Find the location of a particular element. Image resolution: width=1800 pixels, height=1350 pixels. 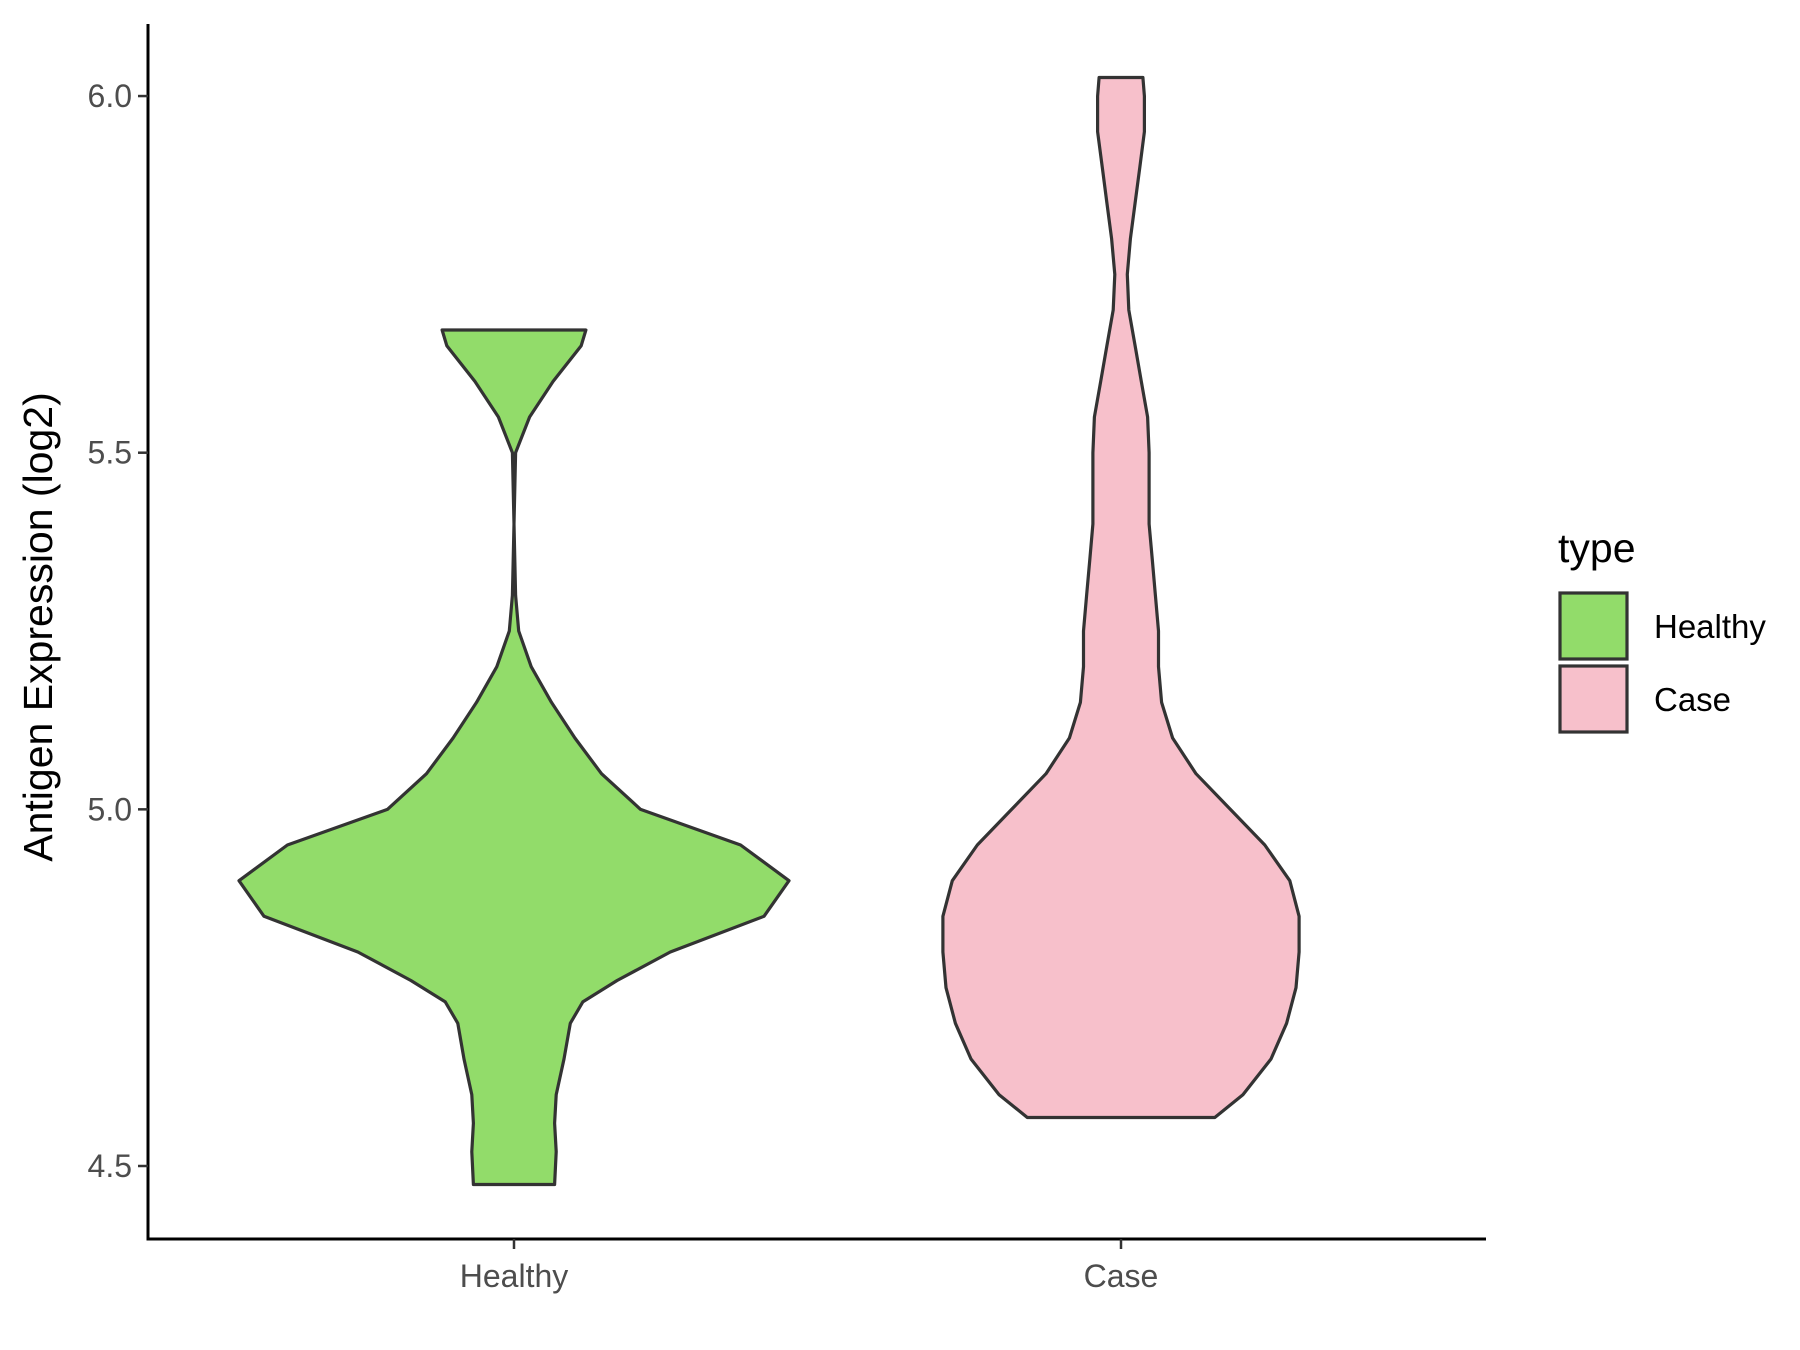

x-tick-label: Case is located at coordinates (1121, 1276).